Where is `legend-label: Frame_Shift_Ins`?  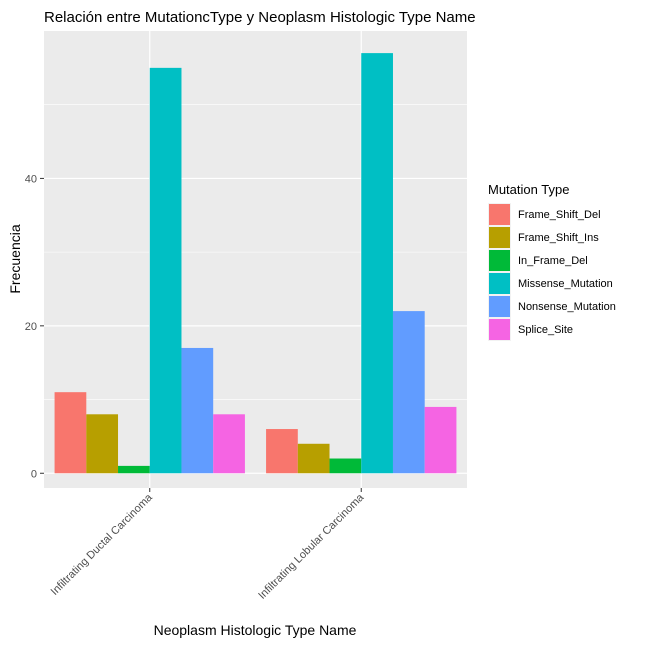
legend-label: Frame_Shift_Ins is located at coordinates (558, 238).